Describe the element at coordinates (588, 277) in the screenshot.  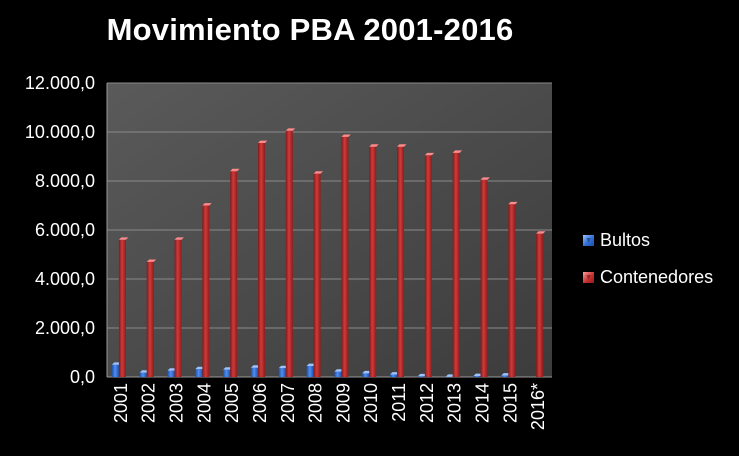
I see `legend-swatch-contenedores` at that location.